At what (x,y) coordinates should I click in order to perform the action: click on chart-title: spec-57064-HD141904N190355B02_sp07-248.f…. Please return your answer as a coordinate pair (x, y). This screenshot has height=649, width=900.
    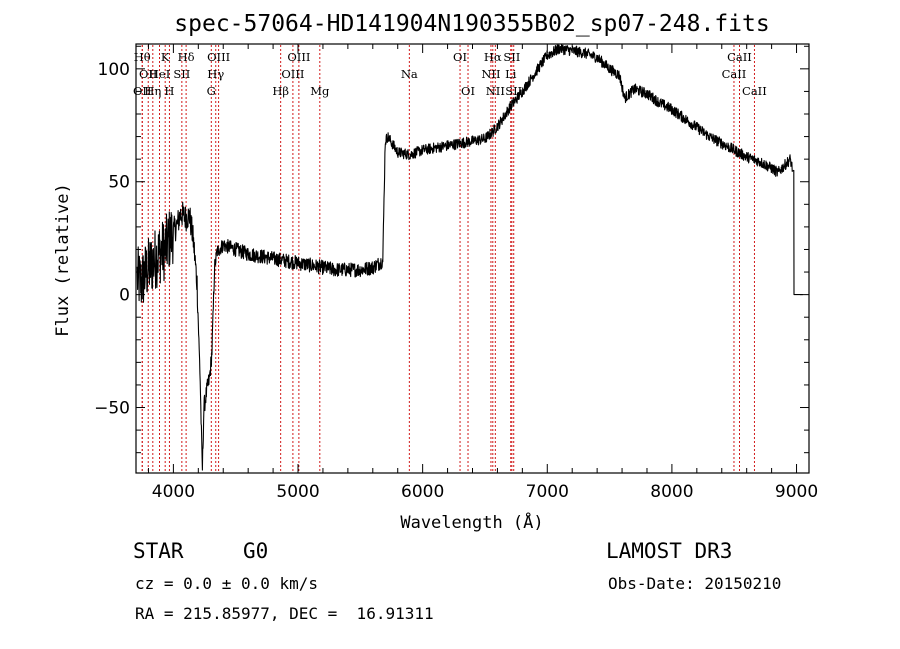
    Looking at the image, I should click on (471, 24).